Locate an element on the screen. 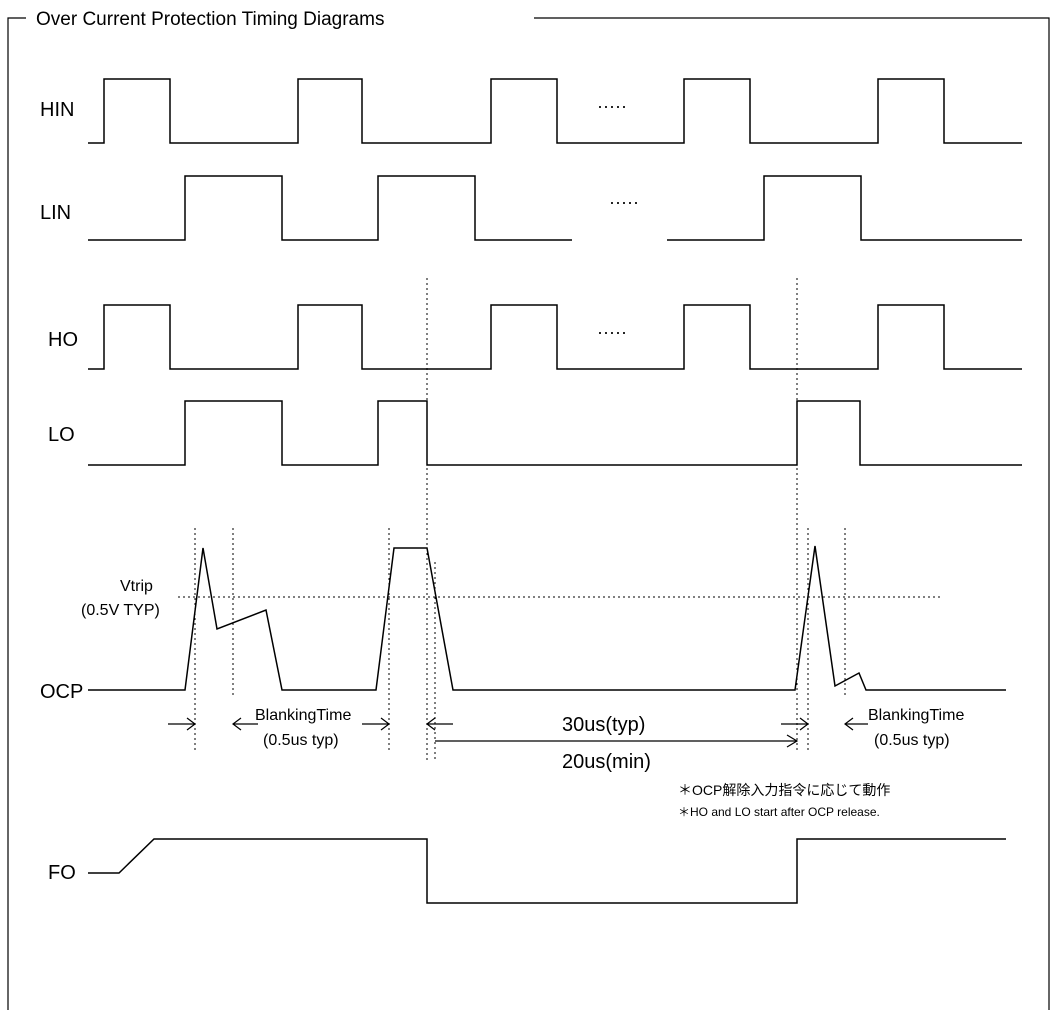 Image resolution: width=1057 pixels, height=1010 pixels. waveform-lin-b is located at coordinates (844, 208).